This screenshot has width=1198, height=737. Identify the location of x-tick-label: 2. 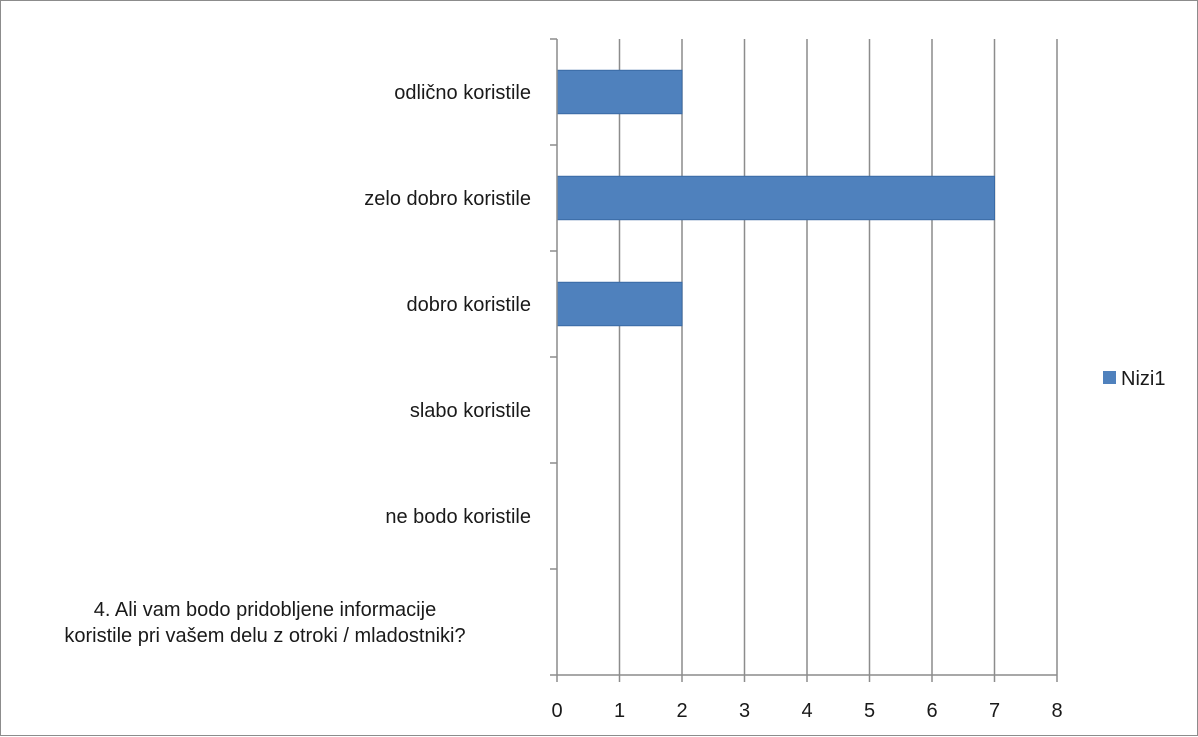
(681, 711).